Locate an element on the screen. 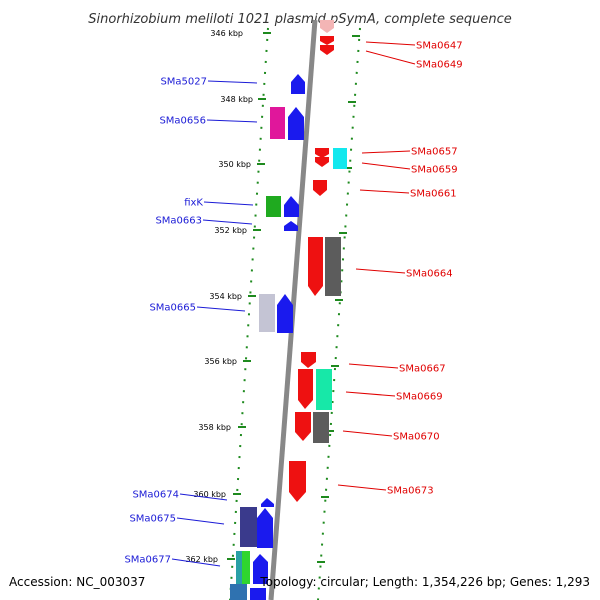 The height and width of the screenshot is (600, 600). gene-arrow-fixk is located at coordinates (291, 206).